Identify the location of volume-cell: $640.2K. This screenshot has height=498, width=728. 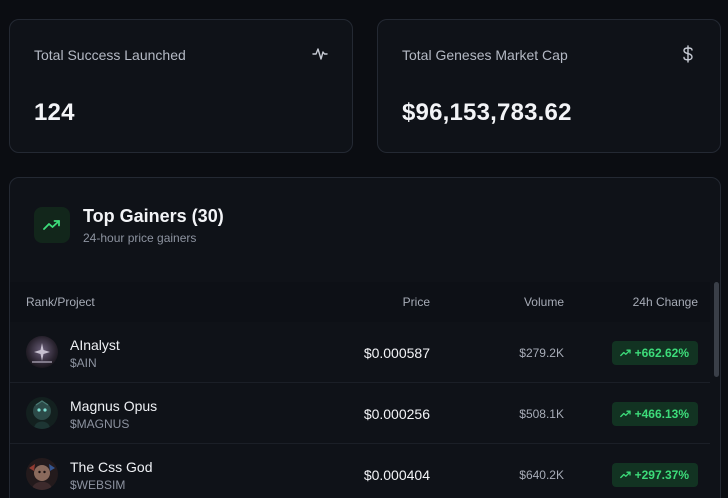
(541, 475).